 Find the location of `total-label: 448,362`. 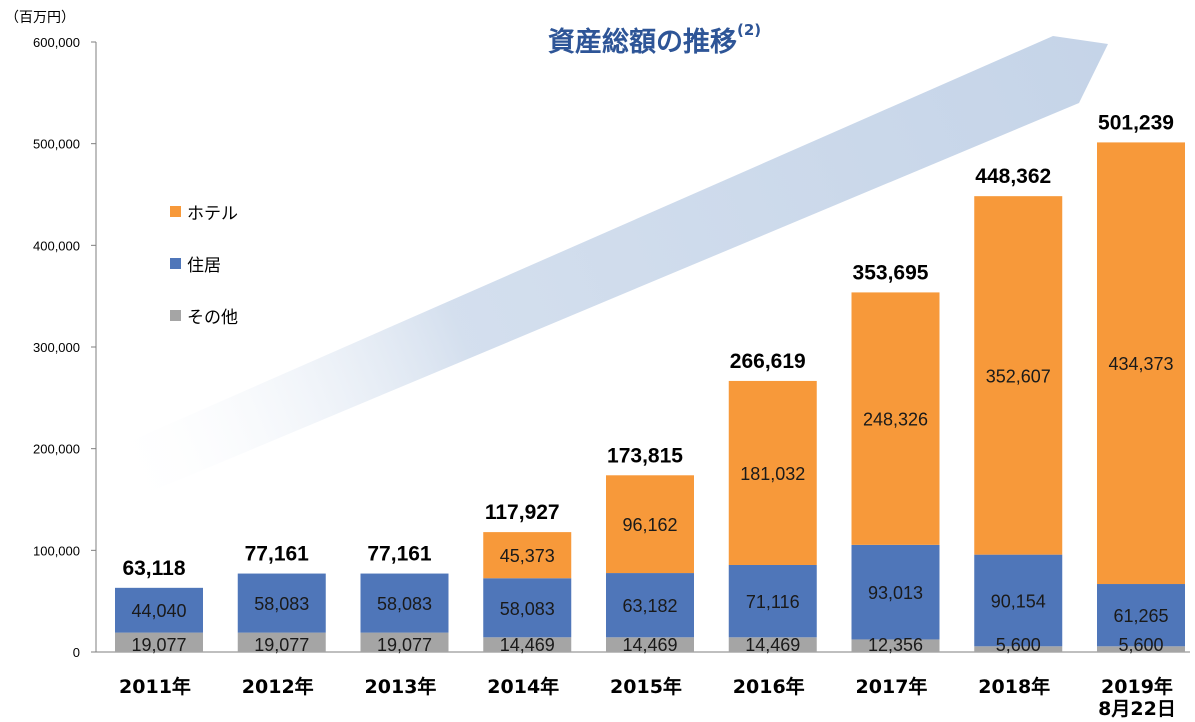

total-label: 448,362 is located at coordinates (1013, 176).